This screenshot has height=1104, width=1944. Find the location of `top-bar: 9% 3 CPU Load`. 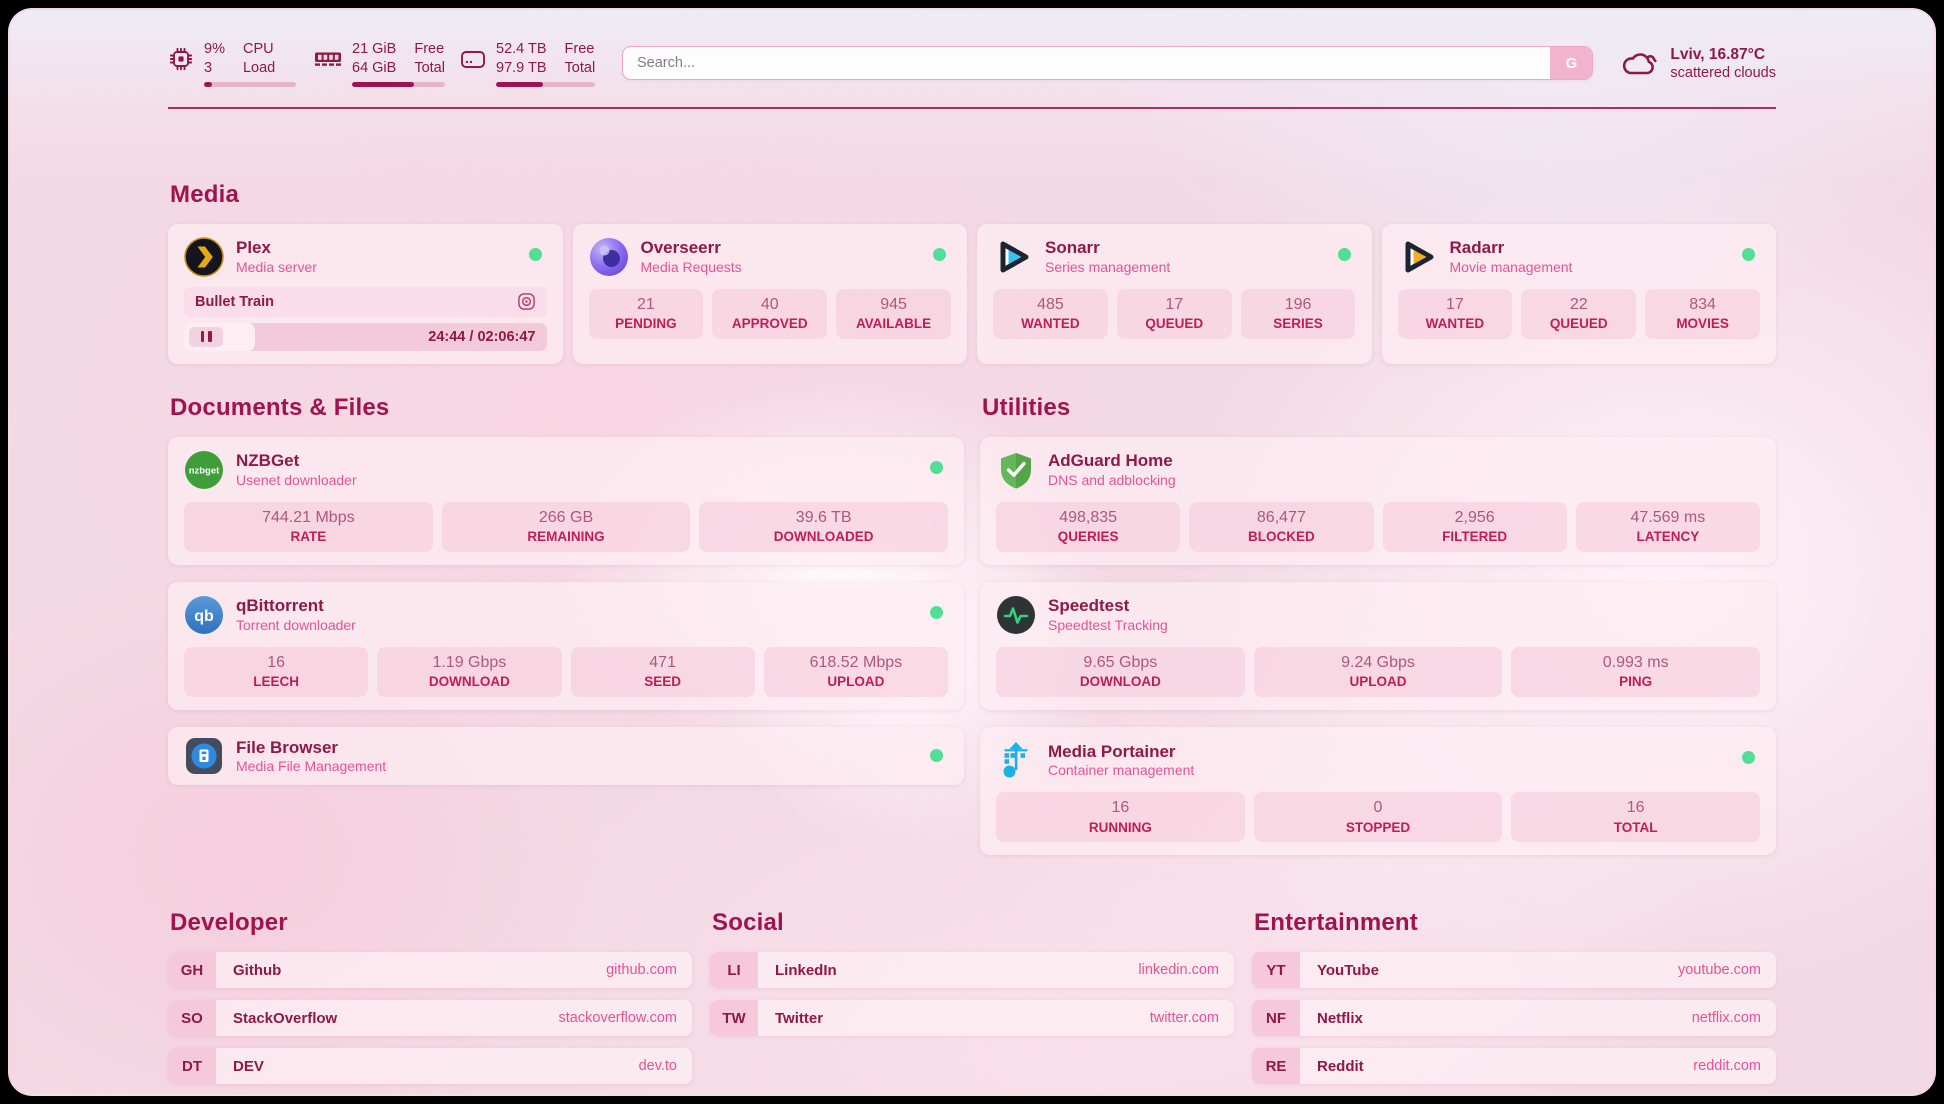

top-bar: 9% 3 CPU Load is located at coordinates (972, 63).